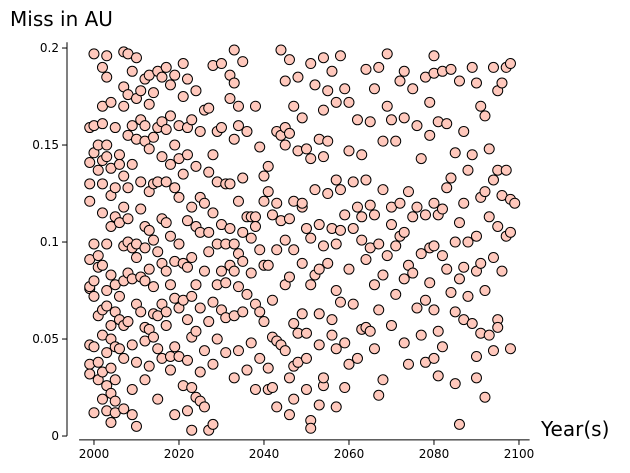 Image resolution: width=630 pixels, height=473 pixels. Describe the element at coordinates (519, 454) in the screenshot. I see `x-tick-label: 2100` at that location.